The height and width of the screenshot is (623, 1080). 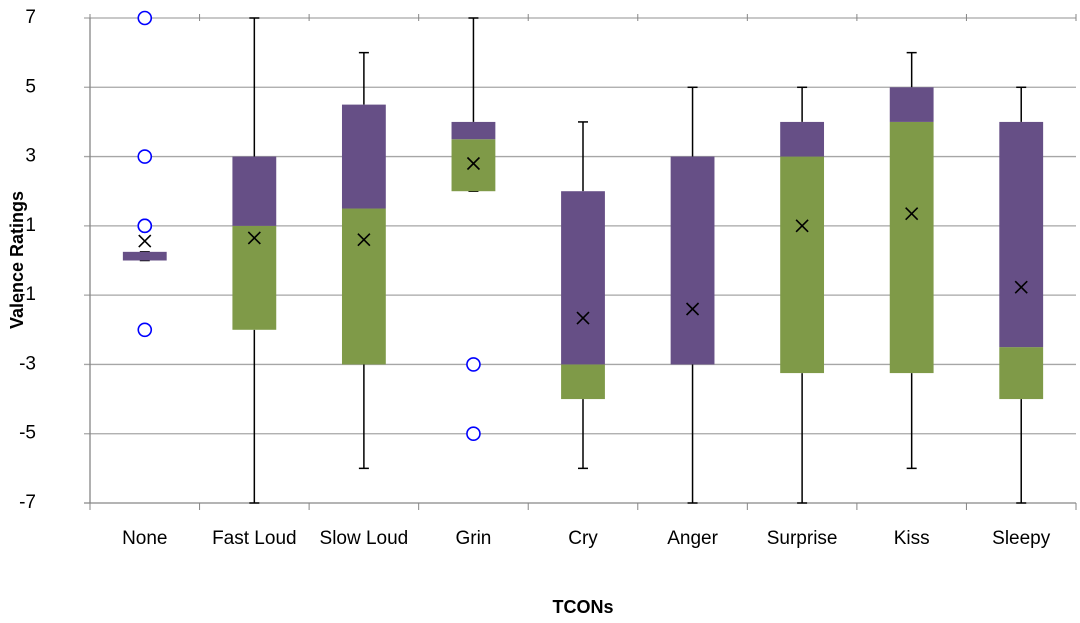 I want to click on x-tick-label: Kiss, so click(x=912, y=538).